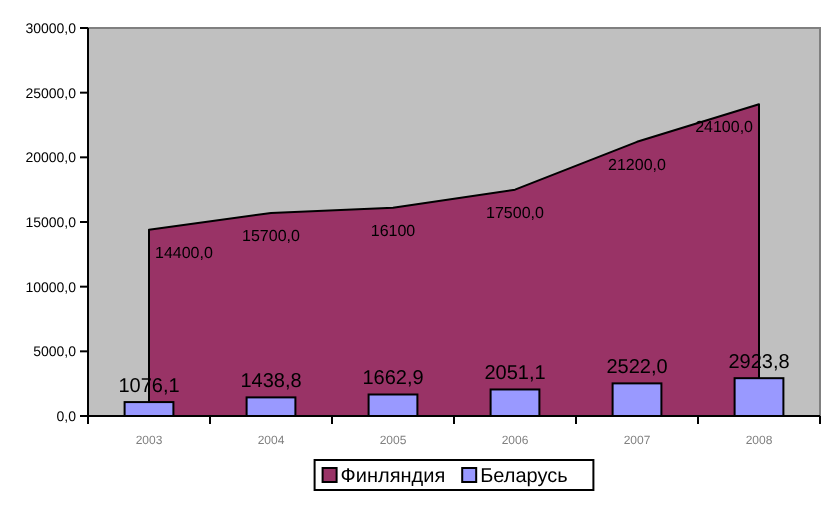 The width and height of the screenshot is (834, 520). Describe the element at coordinates (515, 374) in the screenshot. I see `data-label: 2051,1` at that location.